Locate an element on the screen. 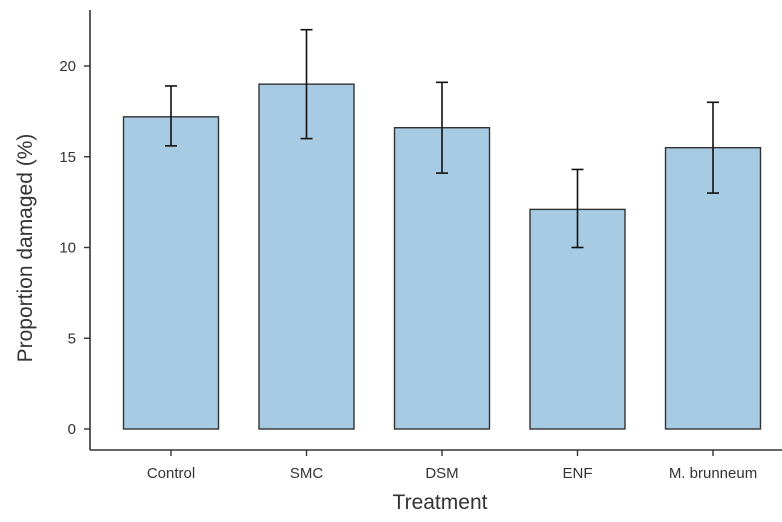  x-axis: Control SMC DSM ENF M. brunneum is located at coordinates (436, 465).